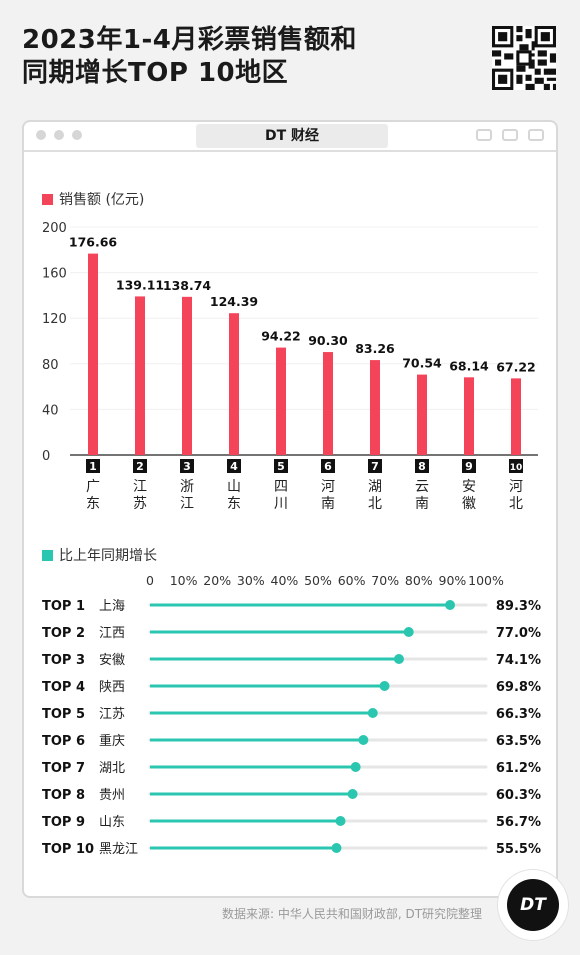 This screenshot has height=955, width=580. Describe the element at coordinates (118, 849) in the screenshot. I see `category-label: 黑龙江` at that location.